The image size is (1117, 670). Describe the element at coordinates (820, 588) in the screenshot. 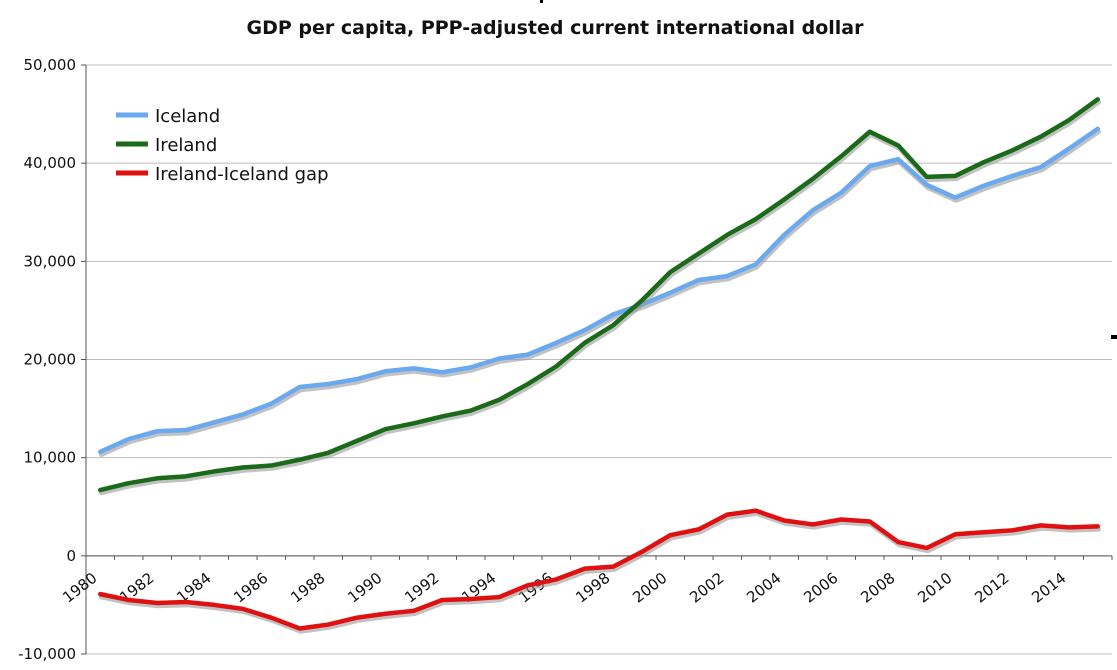

I see `x-tick-label: 2006` at that location.